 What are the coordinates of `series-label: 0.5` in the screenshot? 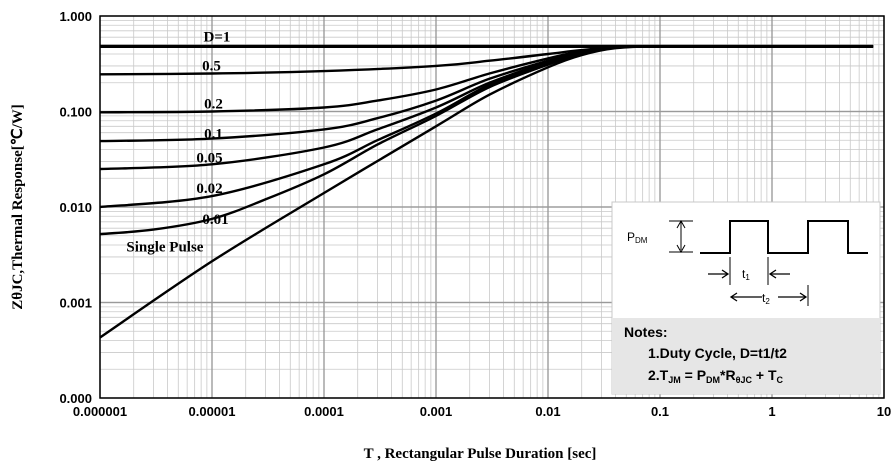 It's located at (211, 66).